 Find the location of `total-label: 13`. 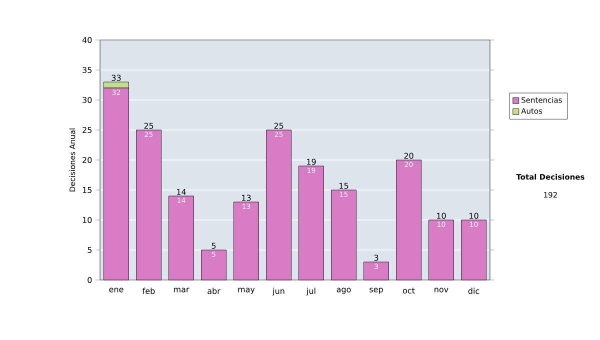

total-label: 13 is located at coordinates (246, 197).